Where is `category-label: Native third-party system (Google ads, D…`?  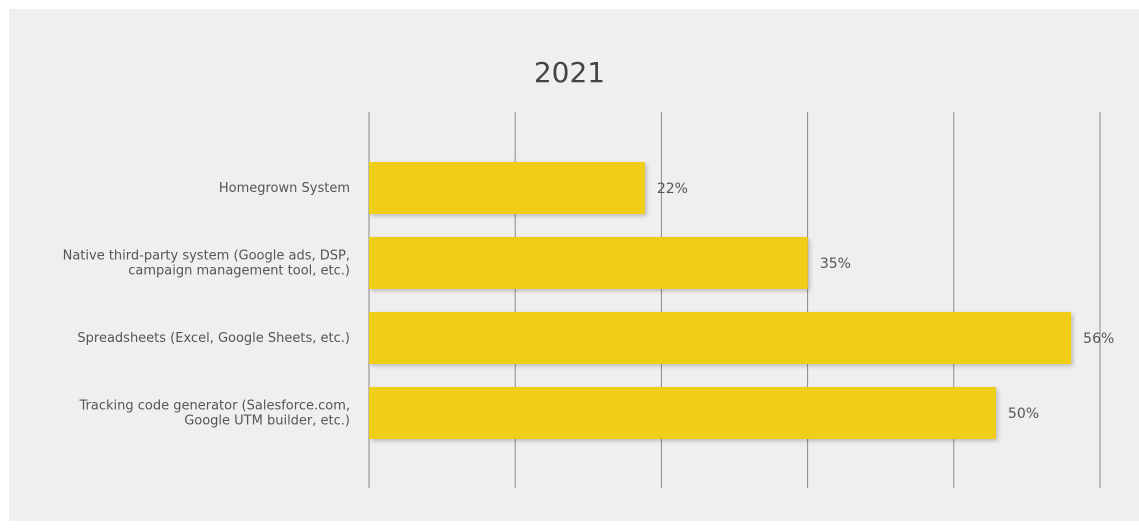 category-label: Native third-party system (Google ads, D… is located at coordinates (206, 264).